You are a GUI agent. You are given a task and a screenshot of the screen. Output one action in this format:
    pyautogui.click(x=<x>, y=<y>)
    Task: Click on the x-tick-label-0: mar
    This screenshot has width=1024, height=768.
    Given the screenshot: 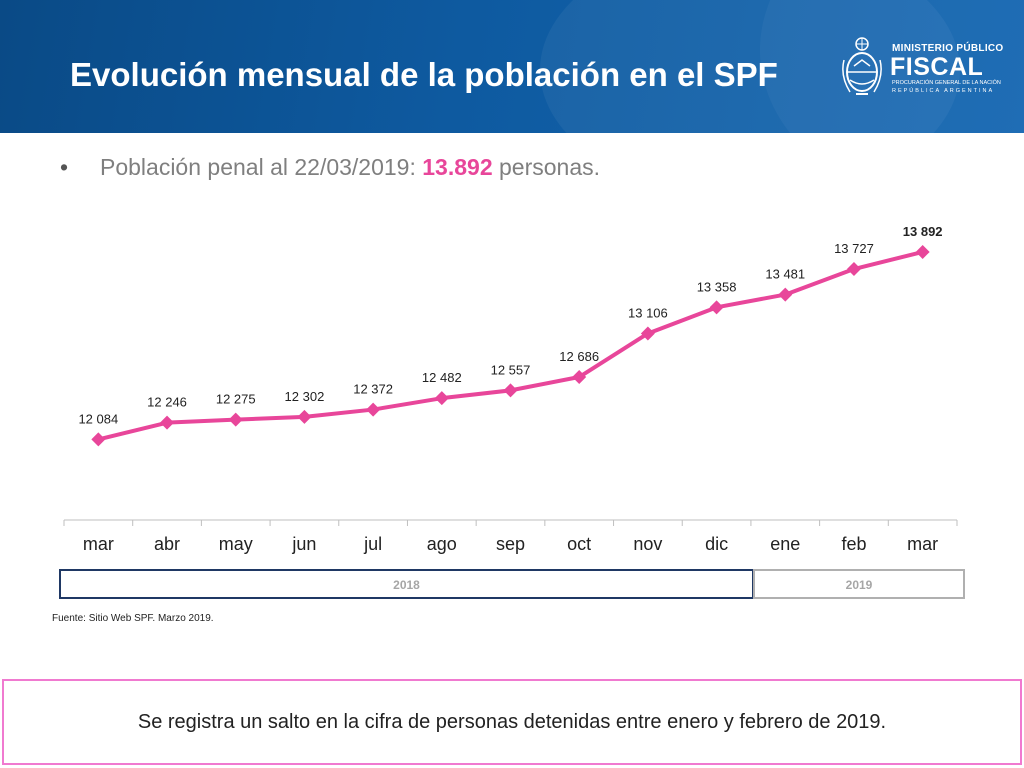 What is the action you would take?
    pyautogui.click(x=98, y=544)
    